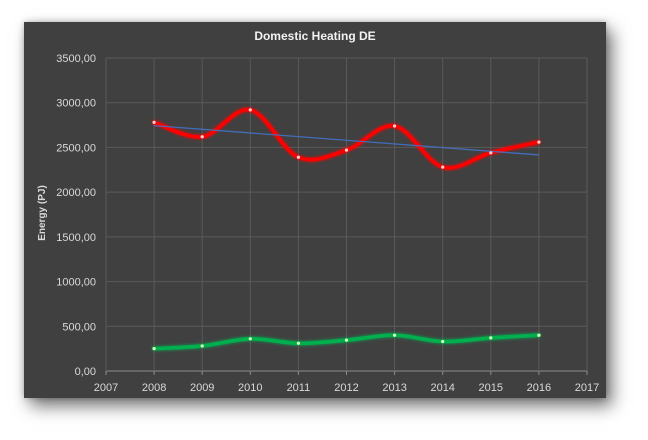  Describe the element at coordinates (346, 388) in the screenshot. I see `x-tick-label: 2012` at that location.